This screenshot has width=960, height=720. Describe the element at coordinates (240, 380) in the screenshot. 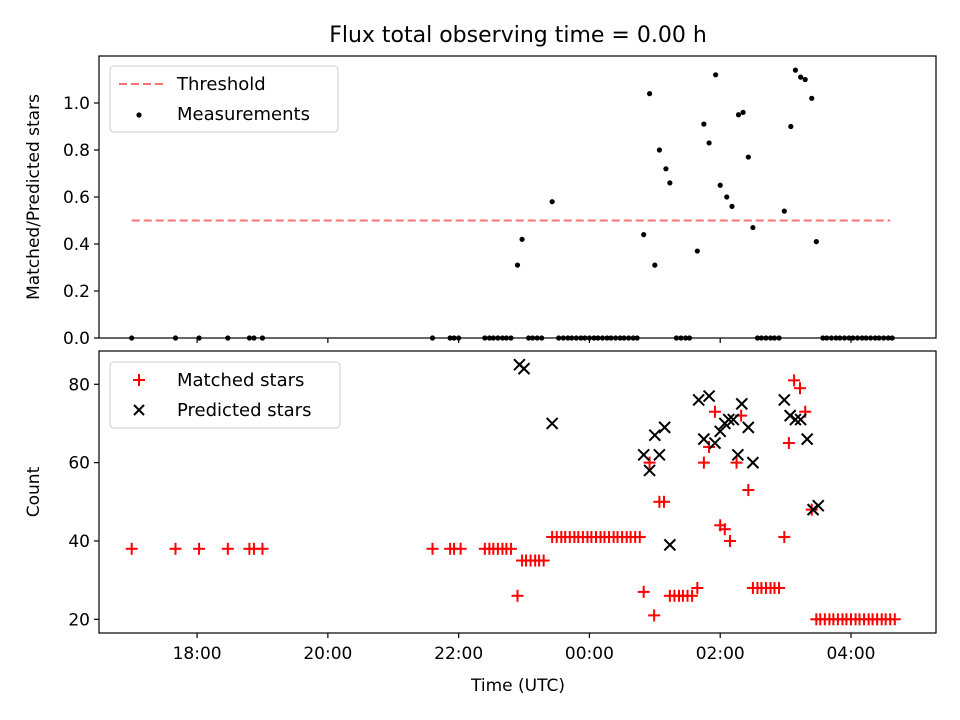

I see `legend-matched-label: Matched stars` at that location.